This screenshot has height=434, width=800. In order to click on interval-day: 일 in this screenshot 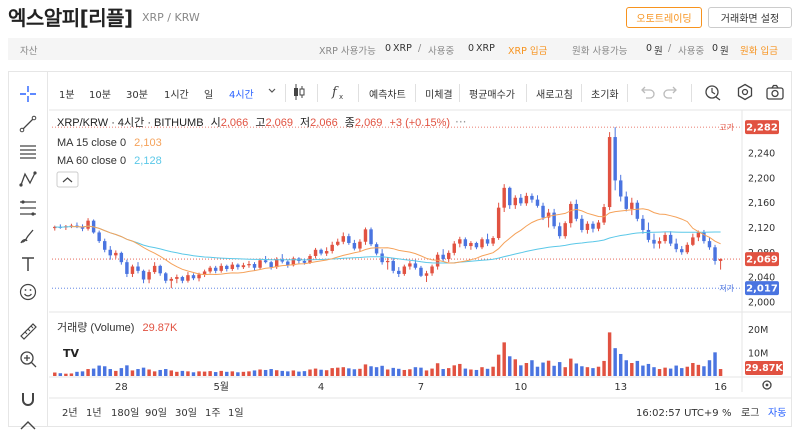, I will do `click(209, 95)`.